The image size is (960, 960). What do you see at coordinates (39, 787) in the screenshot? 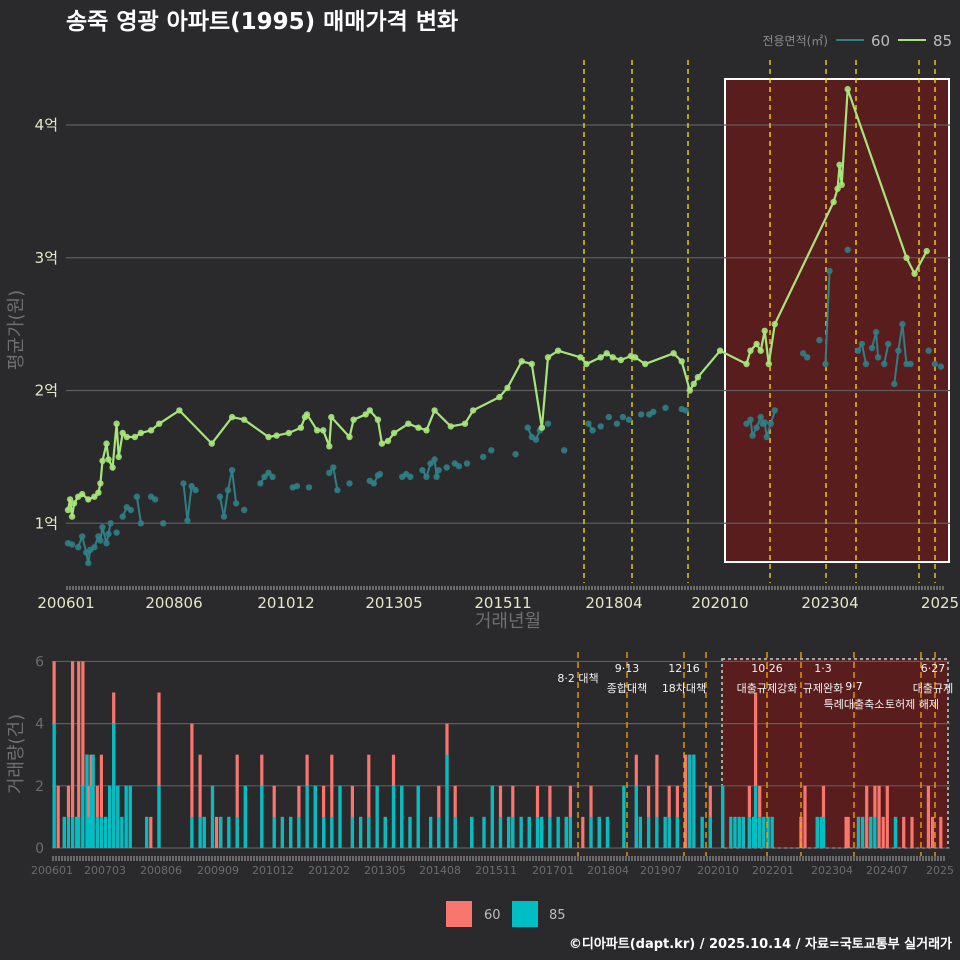
I see `bottom-y-tick-2: 2` at bounding box center [39, 787].